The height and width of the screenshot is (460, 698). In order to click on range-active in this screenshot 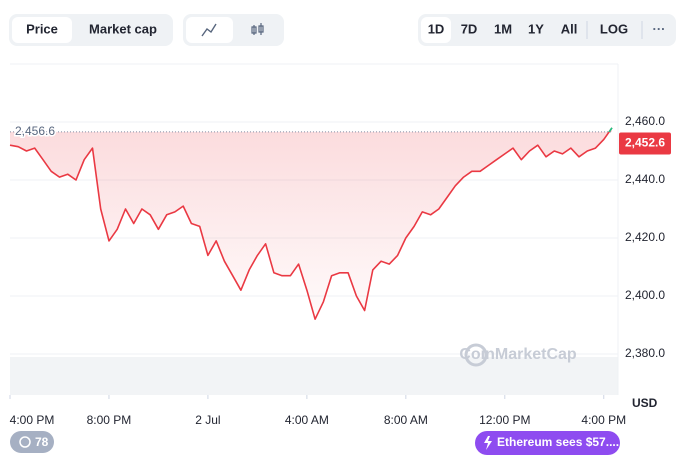, I will do `click(436, 30)`.